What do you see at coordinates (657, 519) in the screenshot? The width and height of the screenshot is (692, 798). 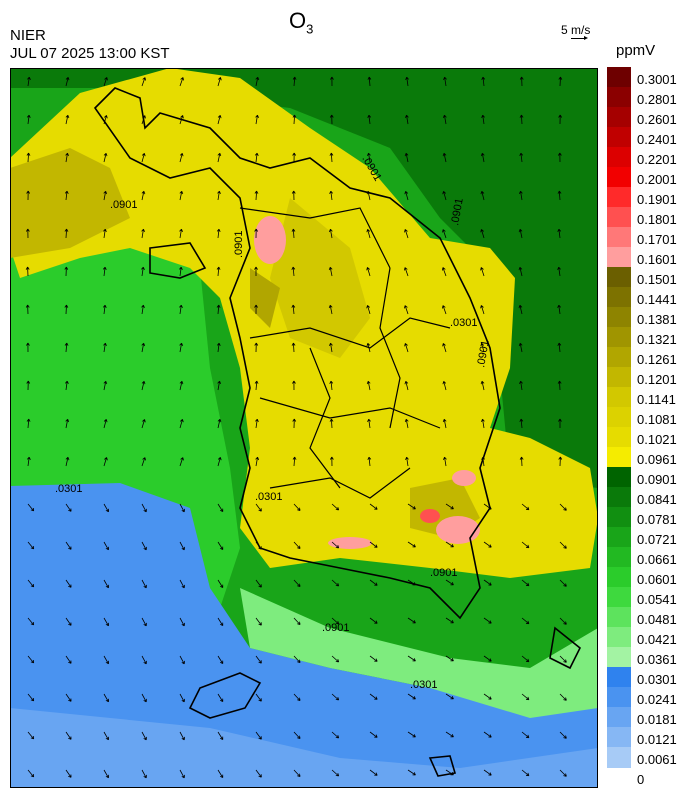 I see `legend-label: 0.0781` at bounding box center [657, 519].